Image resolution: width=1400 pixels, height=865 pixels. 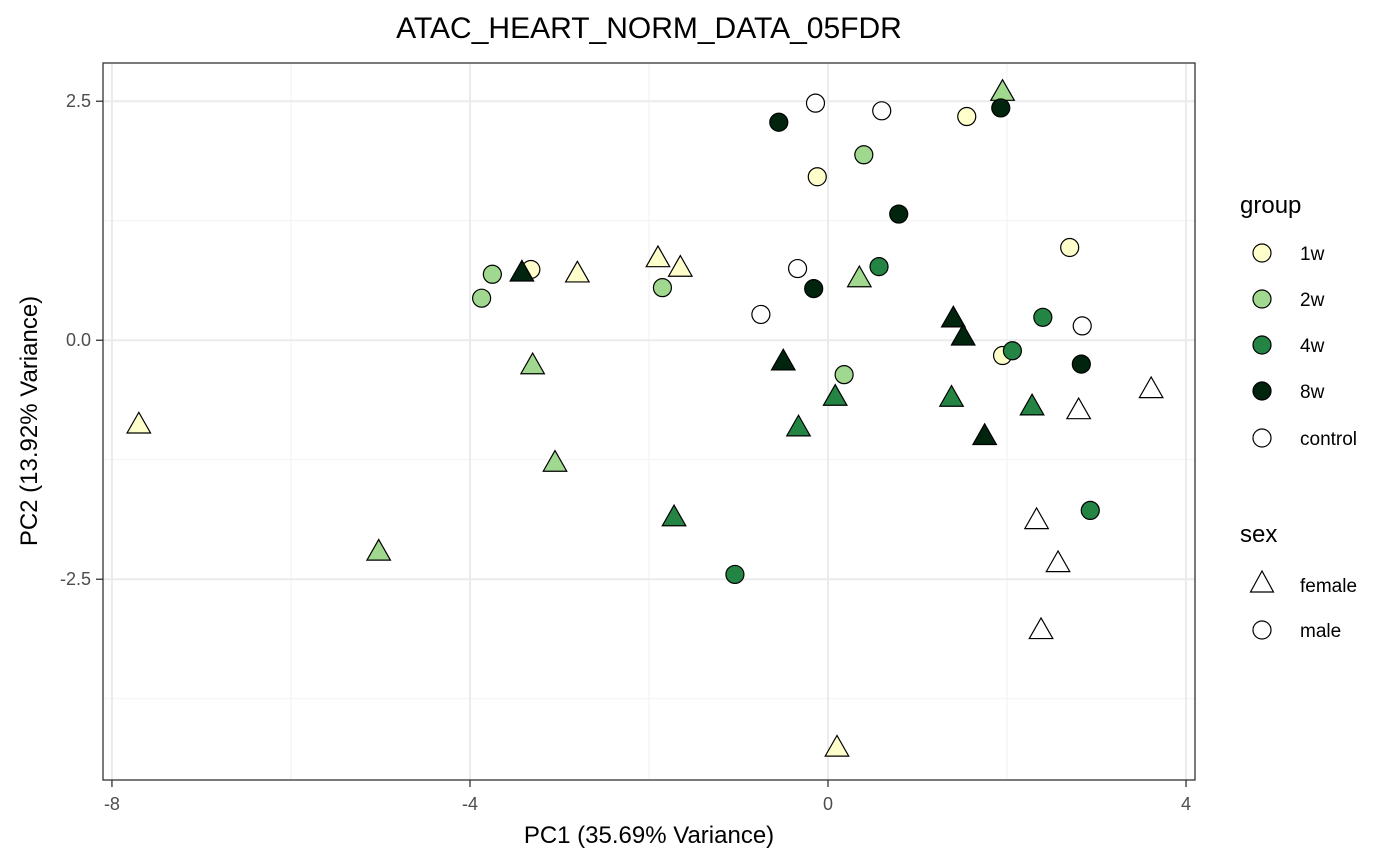 What do you see at coordinates (1270, 205) in the screenshot?
I see `legend-group-title: group` at bounding box center [1270, 205].